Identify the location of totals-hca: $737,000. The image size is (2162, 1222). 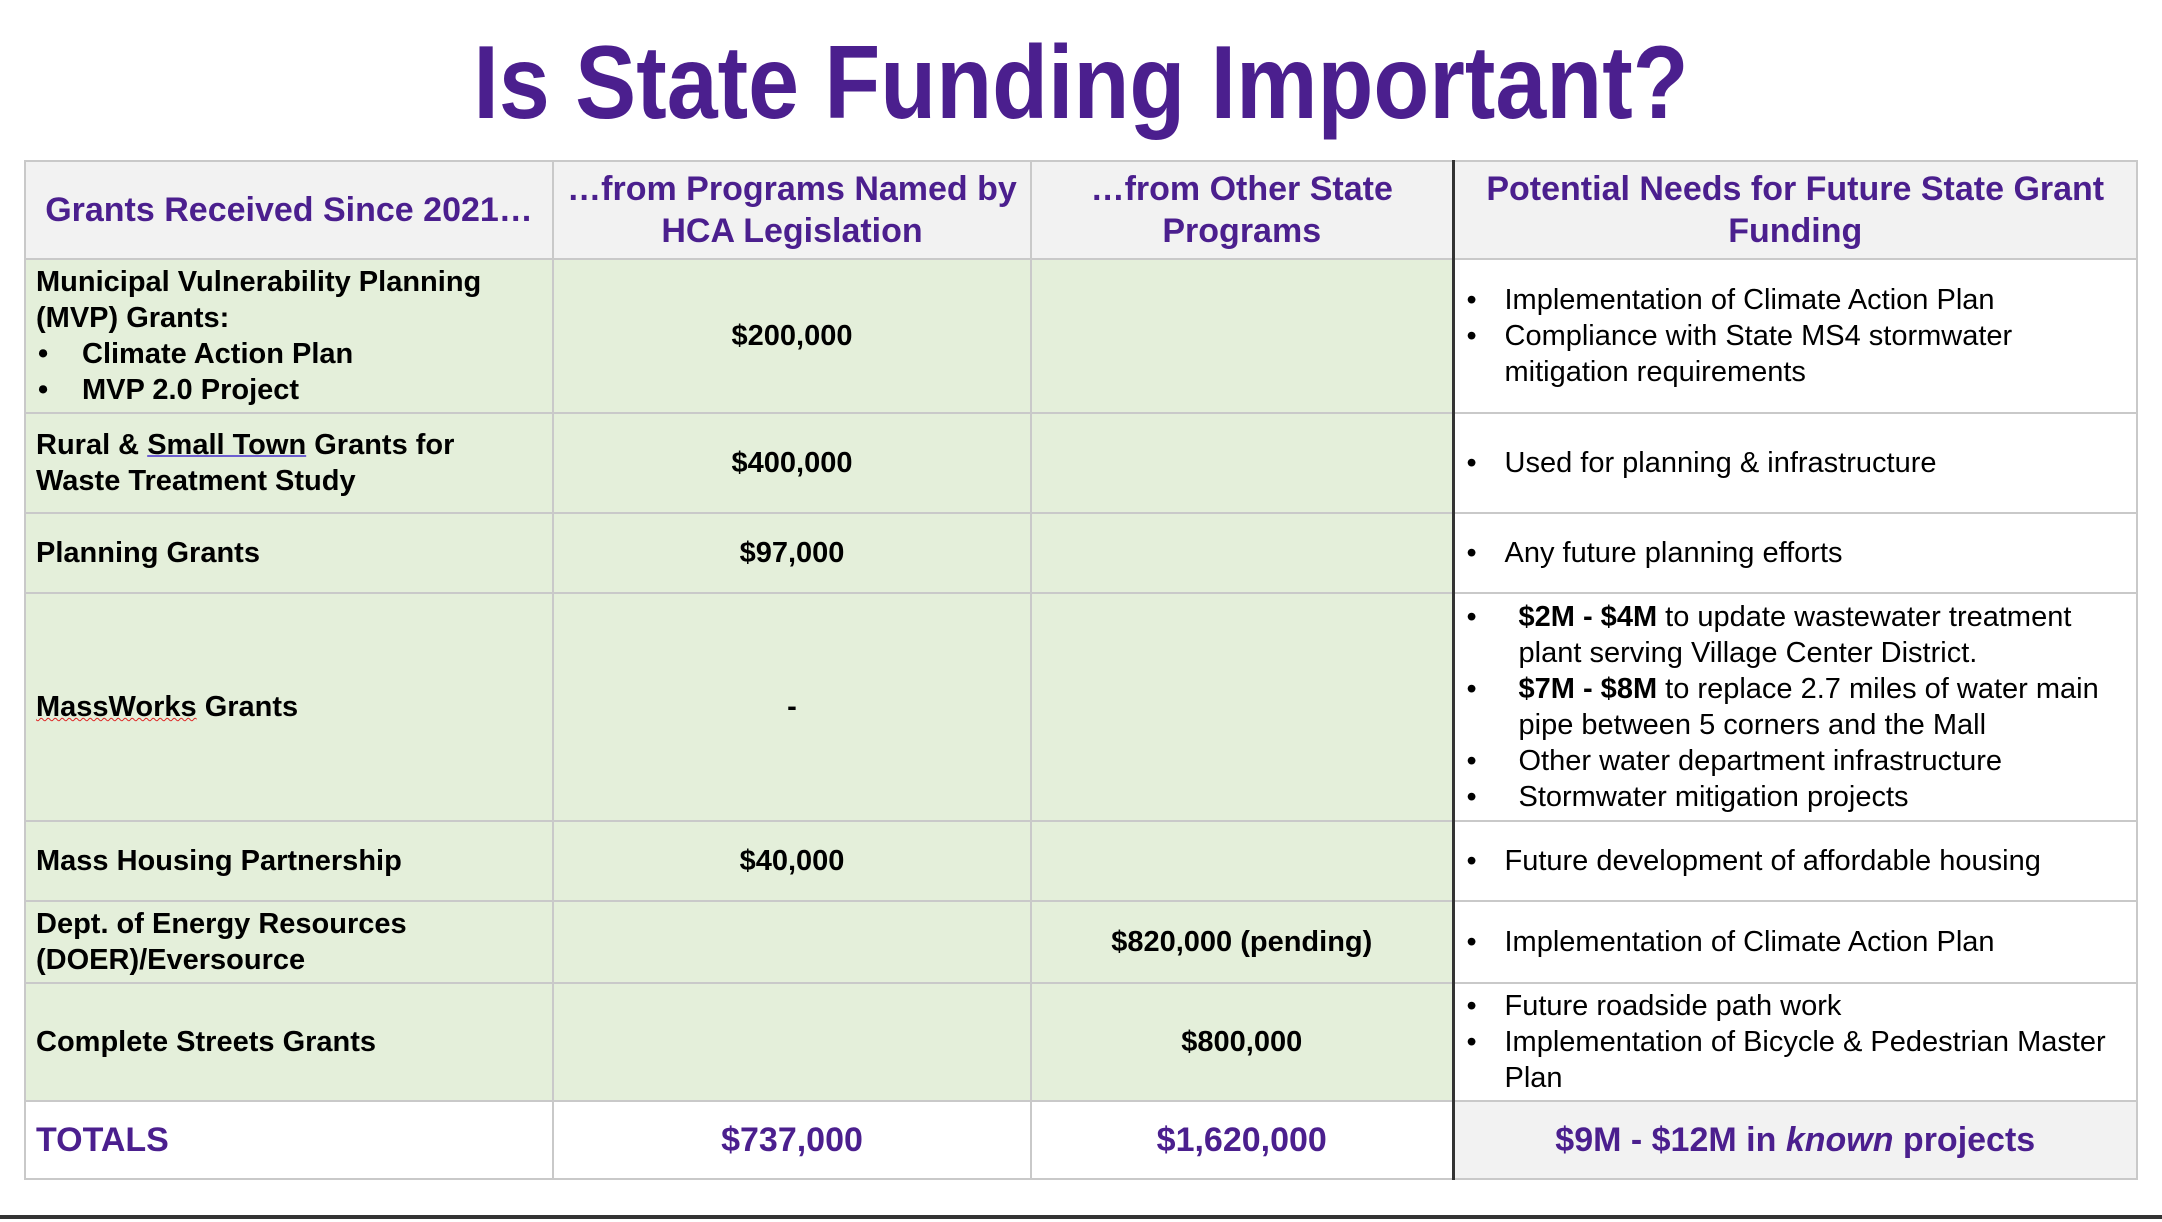
(792, 1140).